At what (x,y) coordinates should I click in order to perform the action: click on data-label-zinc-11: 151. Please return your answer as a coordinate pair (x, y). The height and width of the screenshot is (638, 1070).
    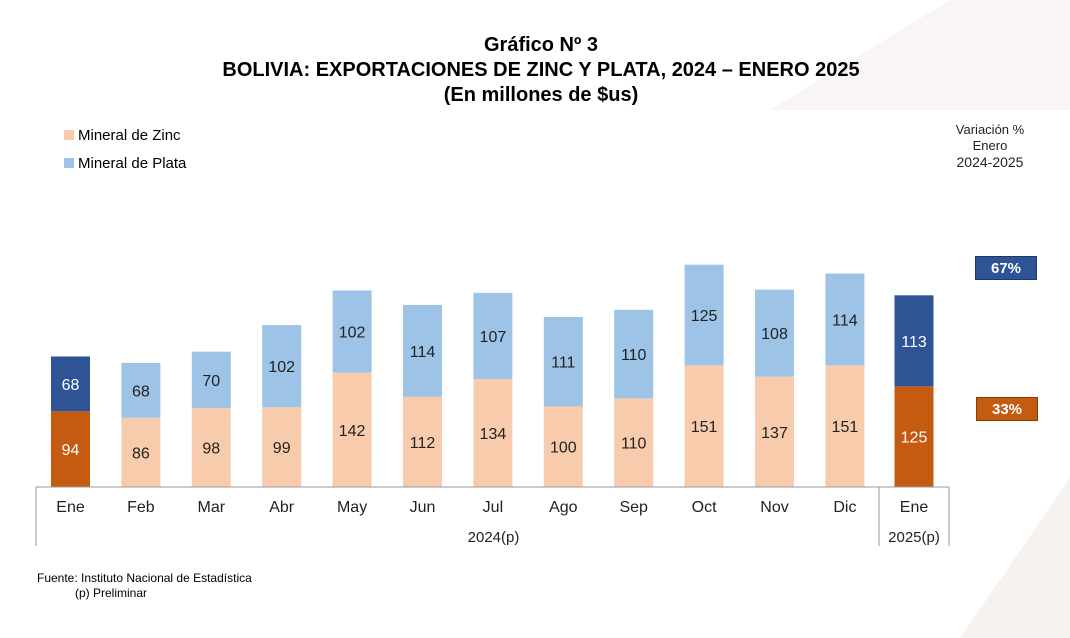
    Looking at the image, I should click on (845, 427).